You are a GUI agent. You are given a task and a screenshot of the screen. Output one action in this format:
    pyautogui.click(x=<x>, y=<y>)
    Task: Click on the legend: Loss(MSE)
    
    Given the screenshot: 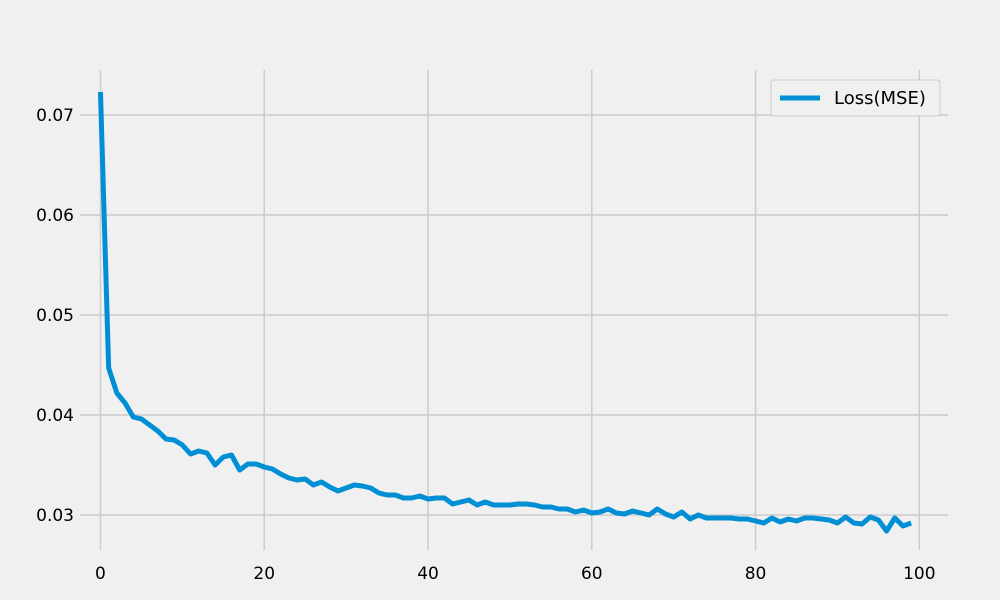 What is the action you would take?
    pyautogui.click(x=855, y=98)
    